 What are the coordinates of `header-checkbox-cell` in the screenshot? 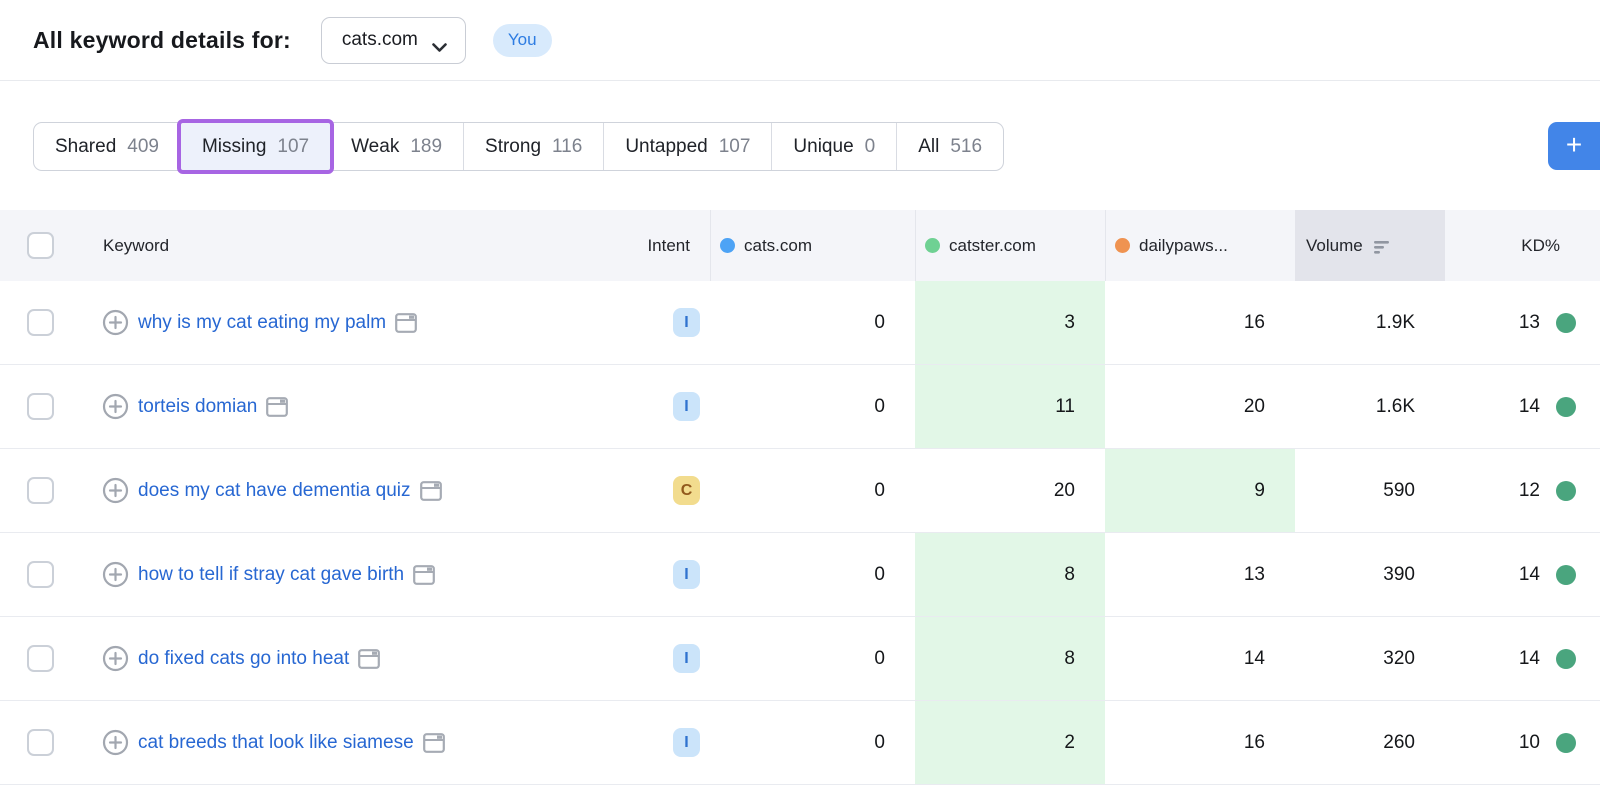 It's located at (41, 245).